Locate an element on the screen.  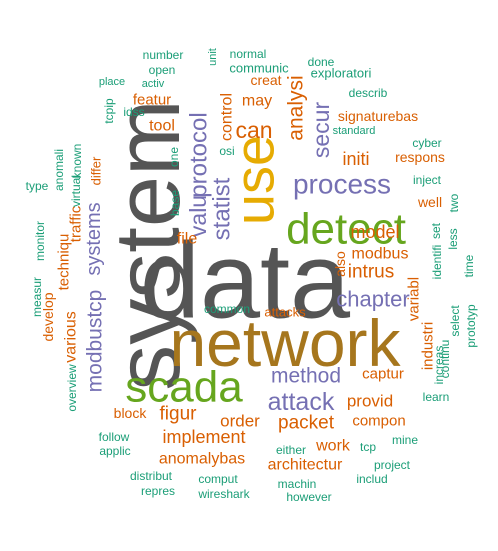
word-standard: standard is located at coordinates (354, 131).